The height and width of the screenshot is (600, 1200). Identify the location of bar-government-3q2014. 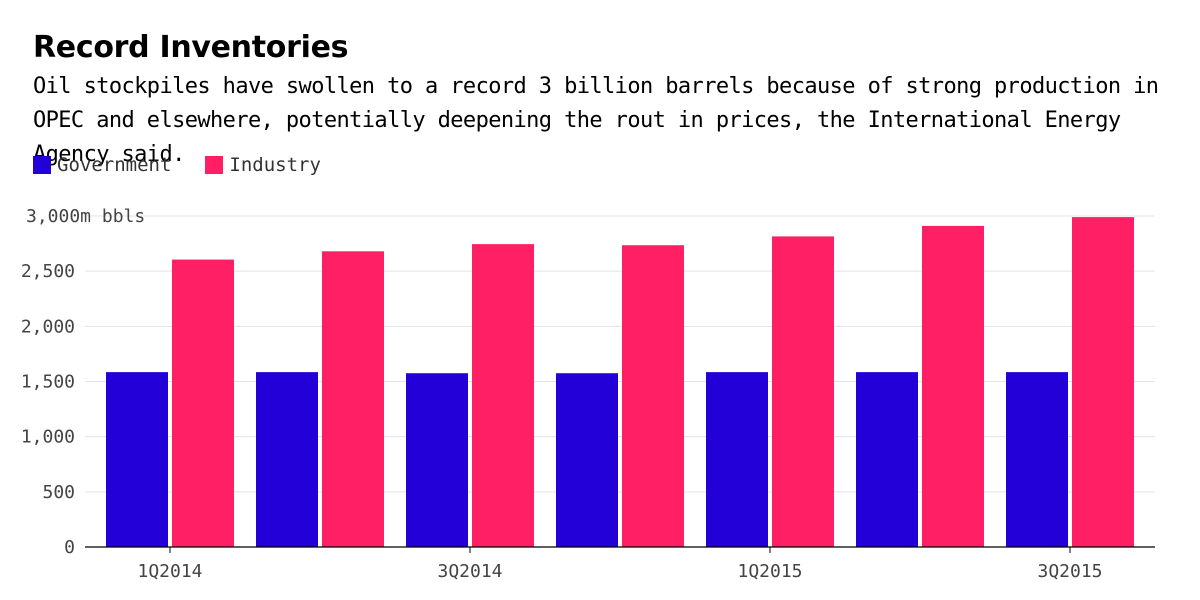
(437, 460).